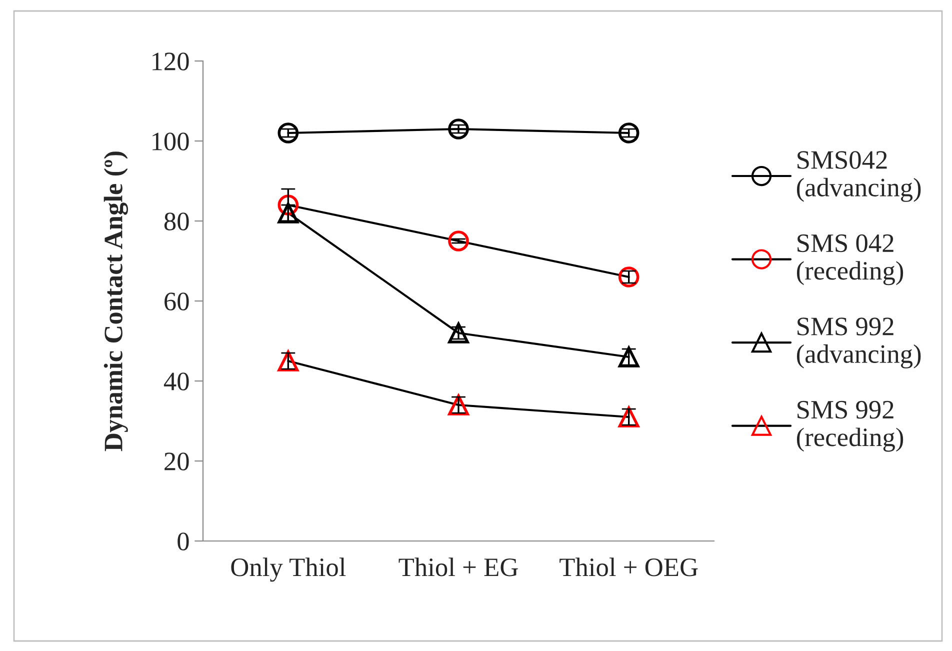 The width and height of the screenshot is (952, 651). What do you see at coordinates (850, 260) in the screenshot?
I see `legend-label: SMS 042 (receding)` at bounding box center [850, 260].